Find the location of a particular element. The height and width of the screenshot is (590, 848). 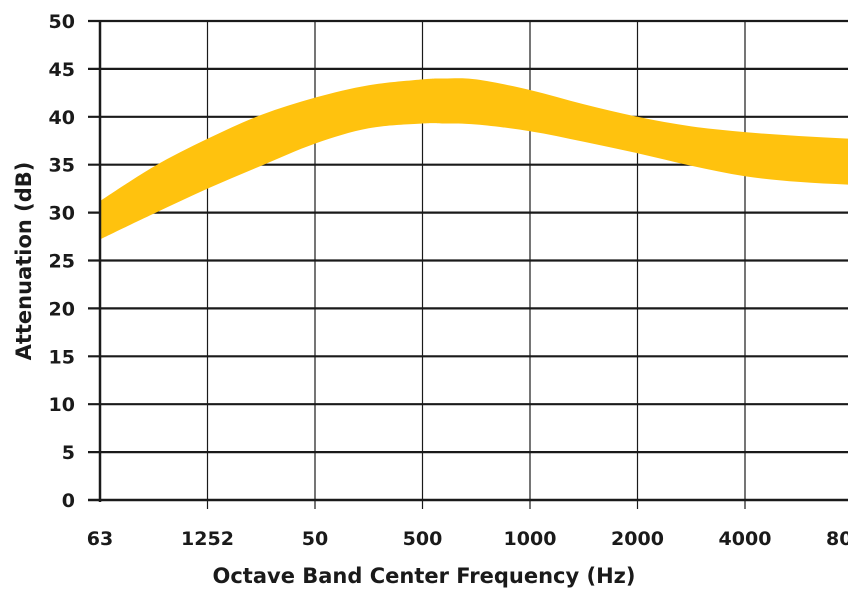

x-tick-label: 4000 is located at coordinates (745, 539).